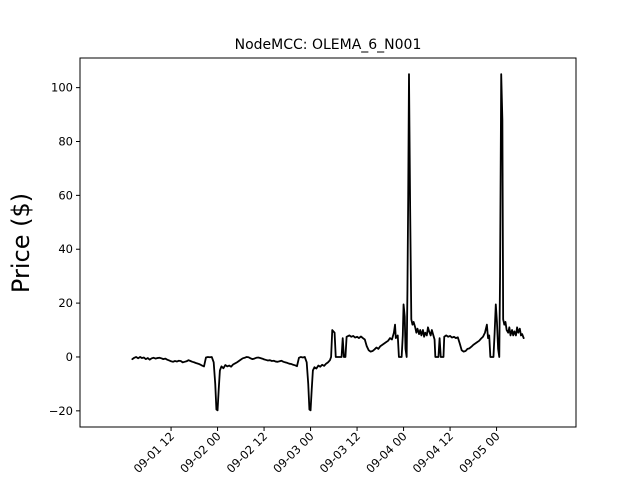  Describe the element at coordinates (65, 195) in the screenshot. I see `y-tick-label: 60` at that location.